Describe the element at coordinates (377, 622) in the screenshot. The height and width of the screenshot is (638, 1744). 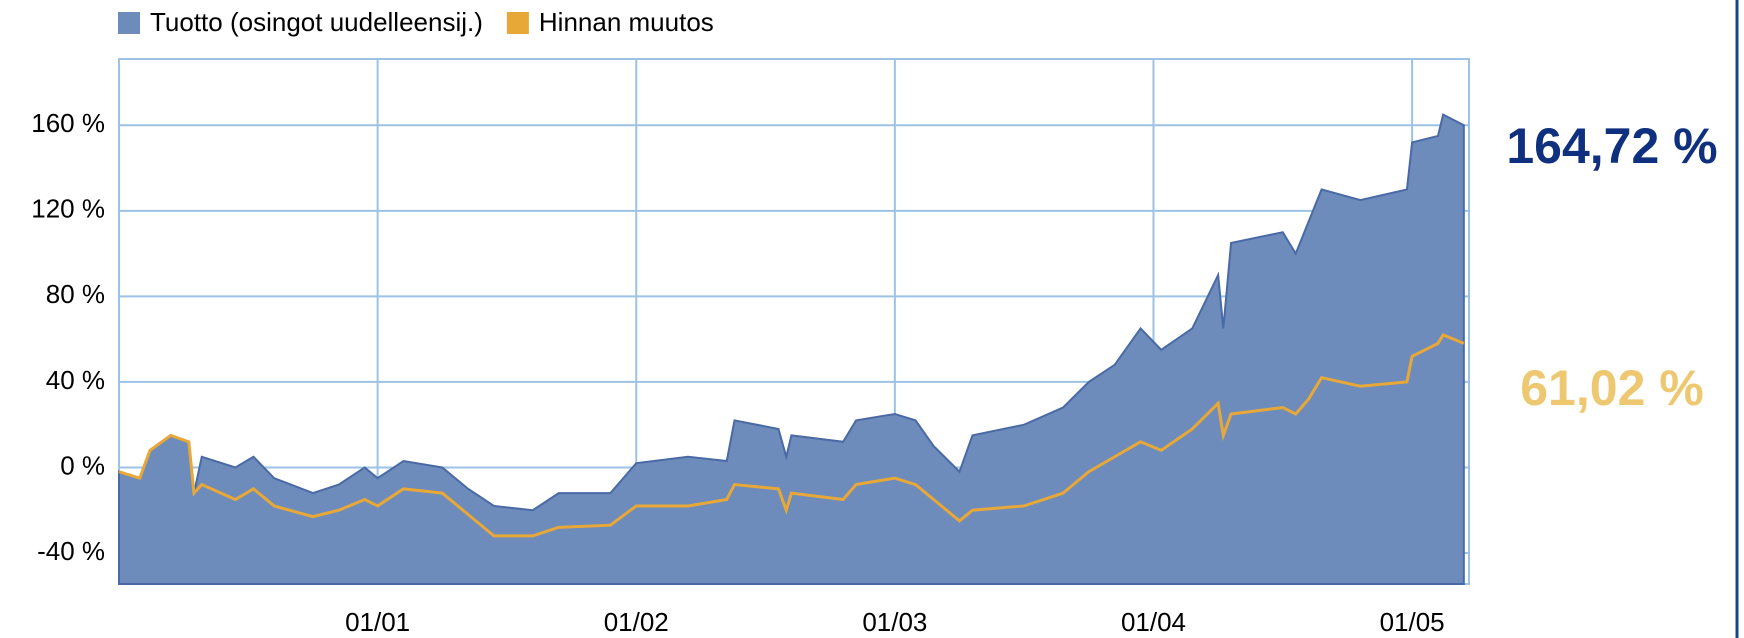
I see `x-tick-label: 01/01` at that location.